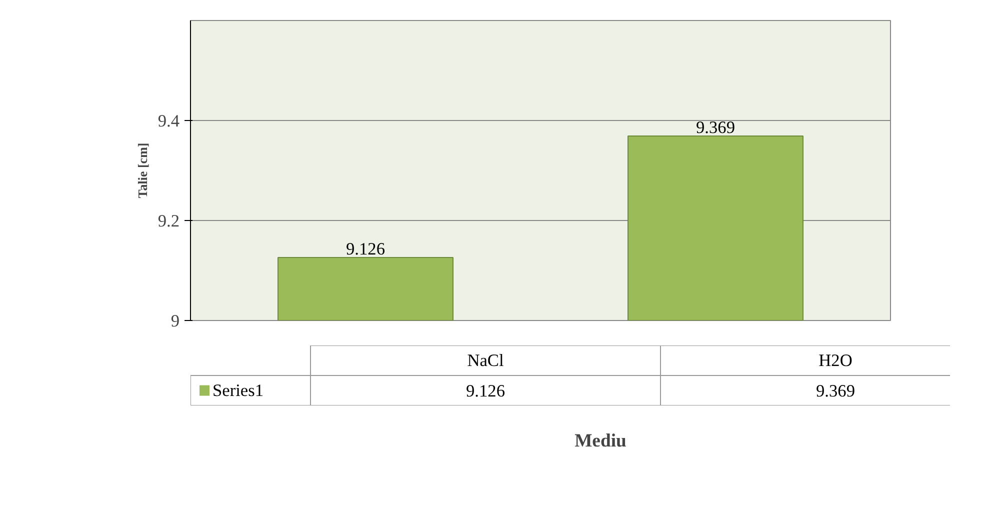 Image resolution: width=992 pixels, height=523 pixels. What do you see at coordinates (600, 441) in the screenshot?
I see `x-axis-title: Mediu` at bounding box center [600, 441].